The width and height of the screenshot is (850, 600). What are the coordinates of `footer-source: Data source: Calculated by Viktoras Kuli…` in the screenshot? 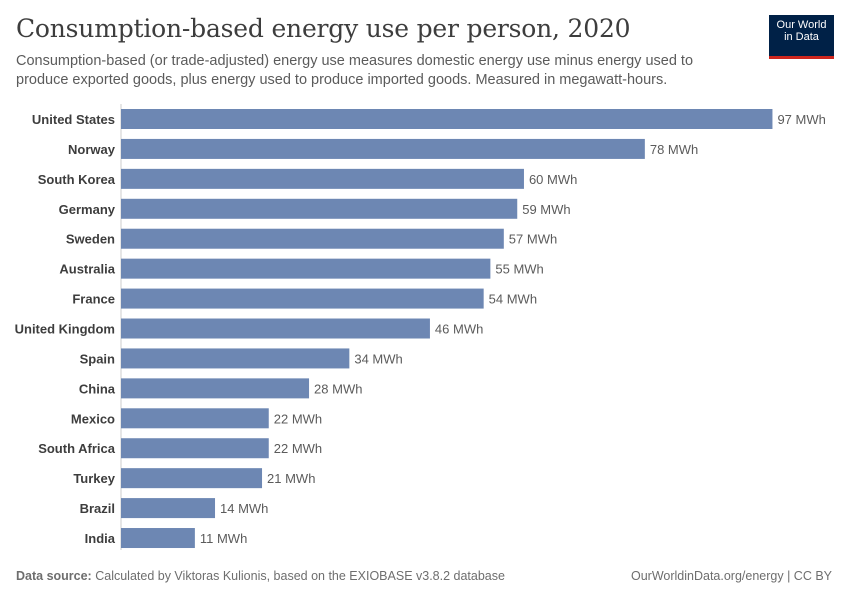 It's located at (260, 576).